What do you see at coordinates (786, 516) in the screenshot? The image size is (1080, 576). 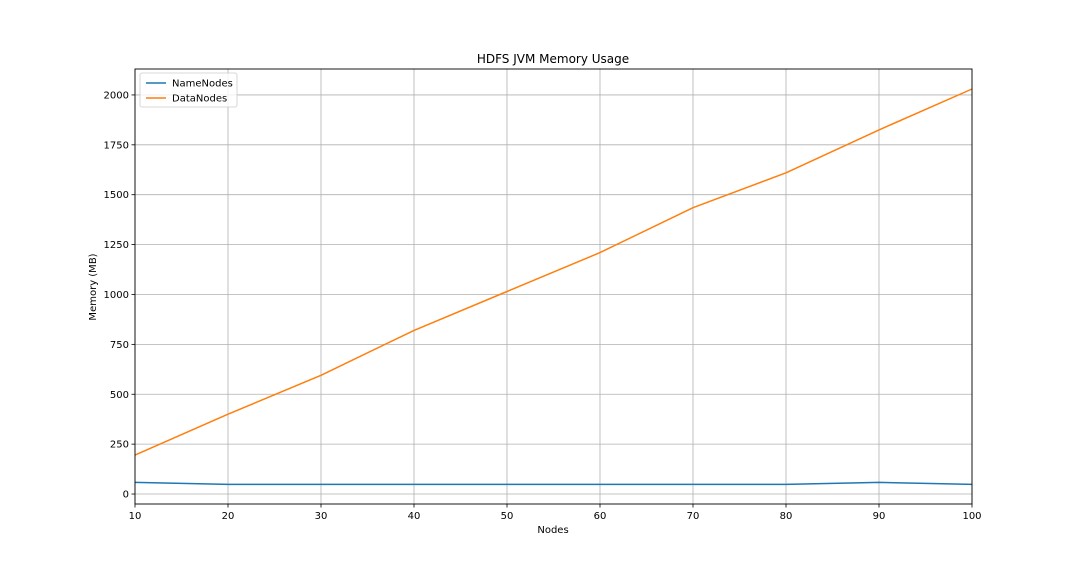 I see `x-tick-label: 80` at bounding box center [786, 516].